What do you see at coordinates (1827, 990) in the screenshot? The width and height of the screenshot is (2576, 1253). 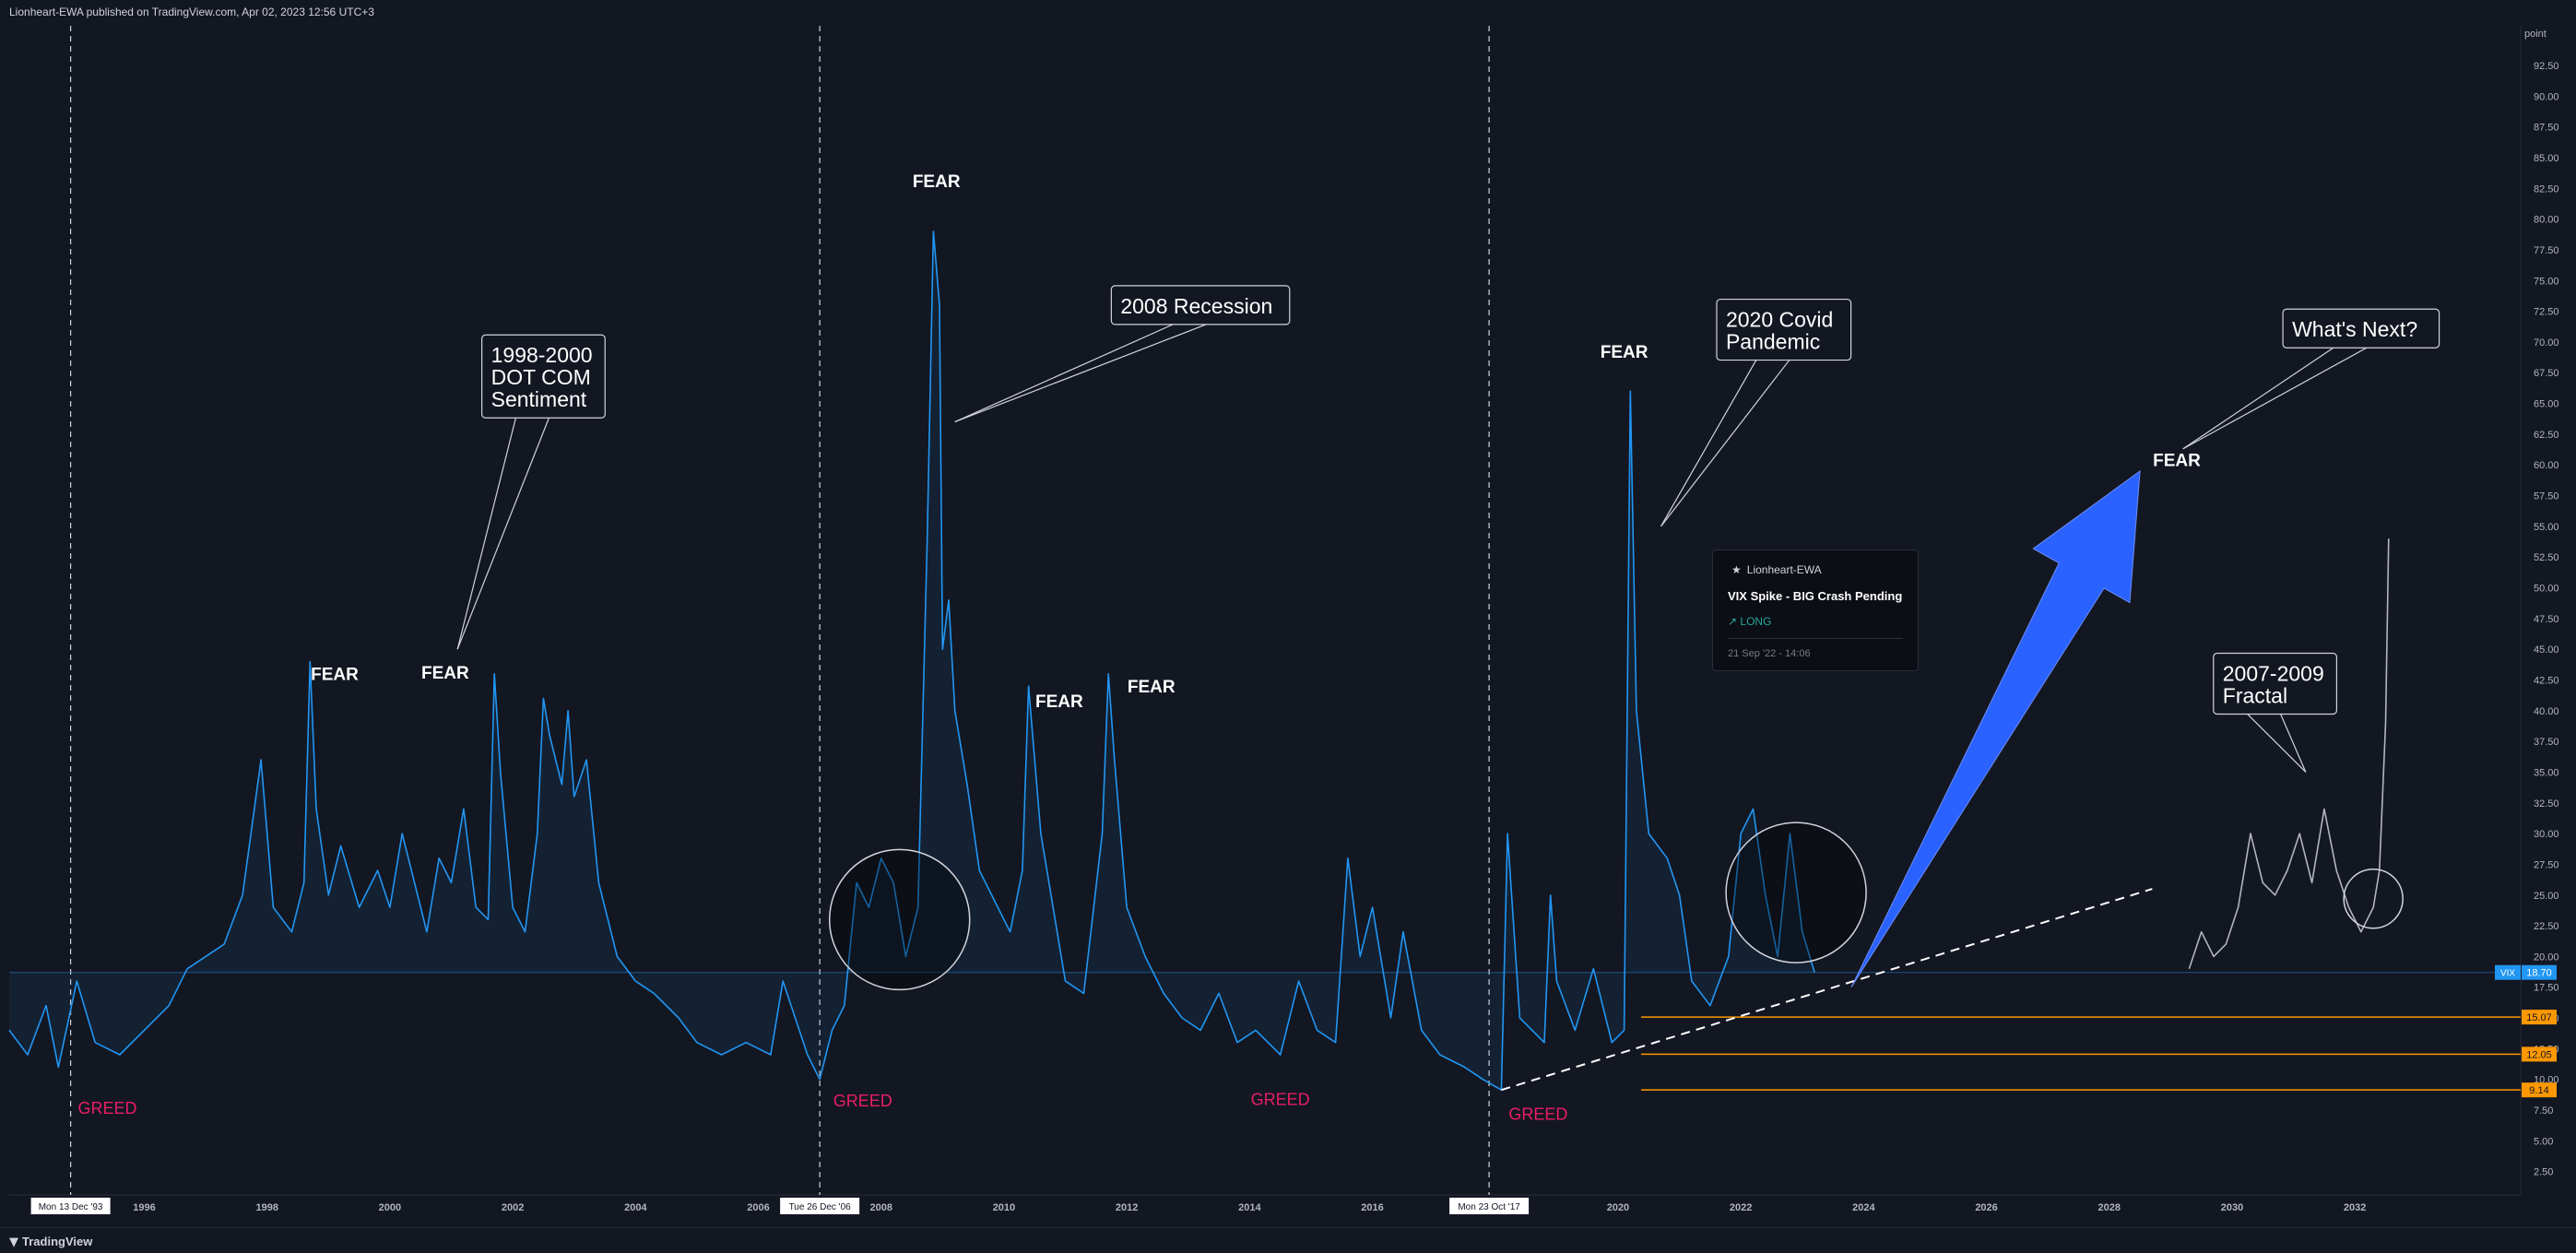 I see `dashed-trendline` at bounding box center [1827, 990].